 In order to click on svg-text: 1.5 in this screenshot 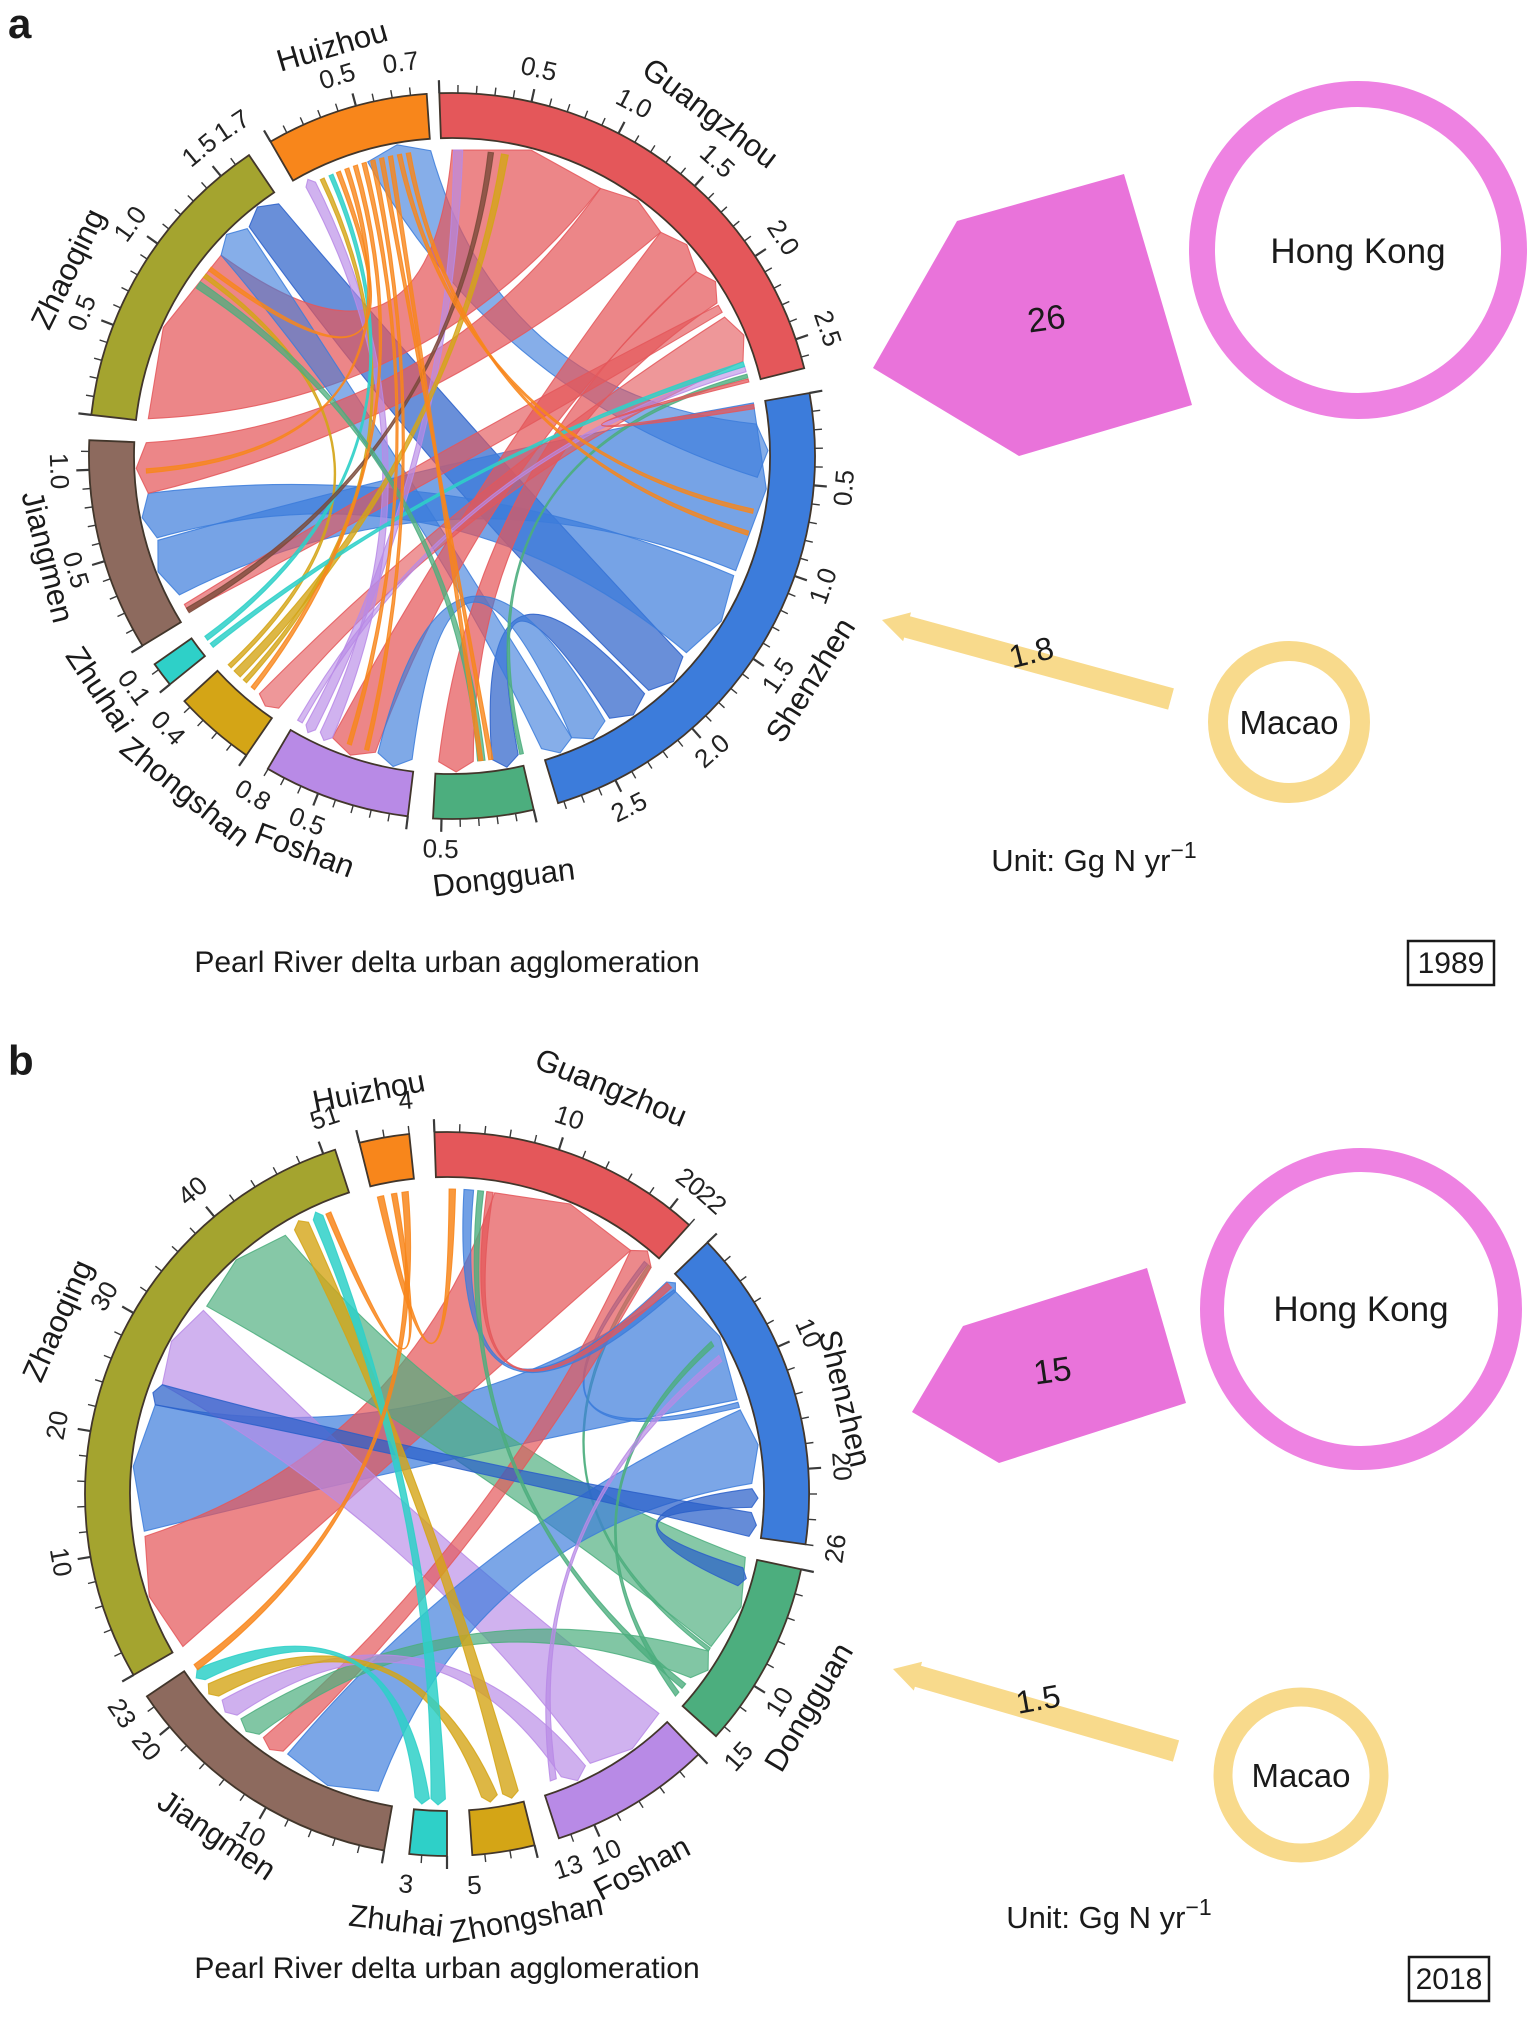, I will do `click(1038, 1699)`.